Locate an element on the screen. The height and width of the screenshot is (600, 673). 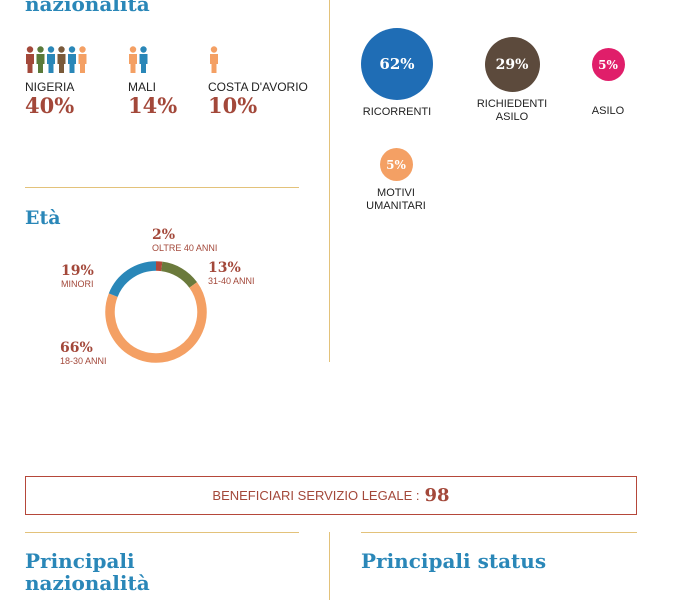
slice-percent: 19% is located at coordinates (77, 271).